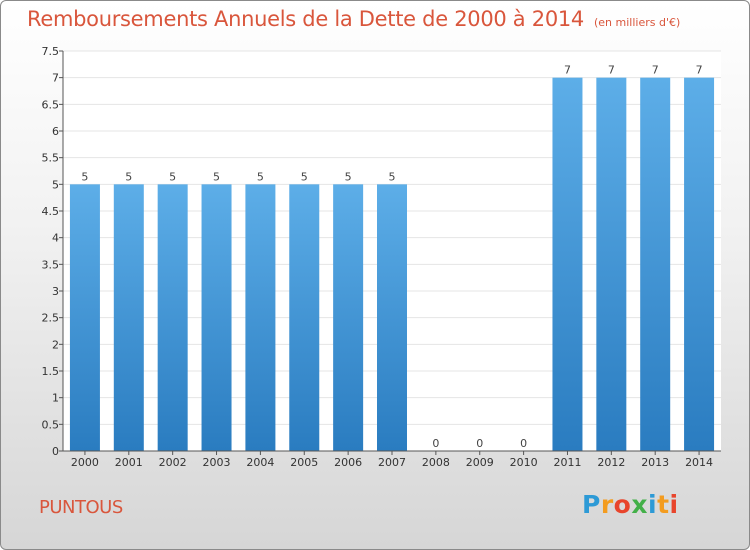 The width and height of the screenshot is (750, 550). What do you see at coordinates (51, 424) in the screenshot?
I see `y-tick-label: 0.5` at bounding box center [51, 424].